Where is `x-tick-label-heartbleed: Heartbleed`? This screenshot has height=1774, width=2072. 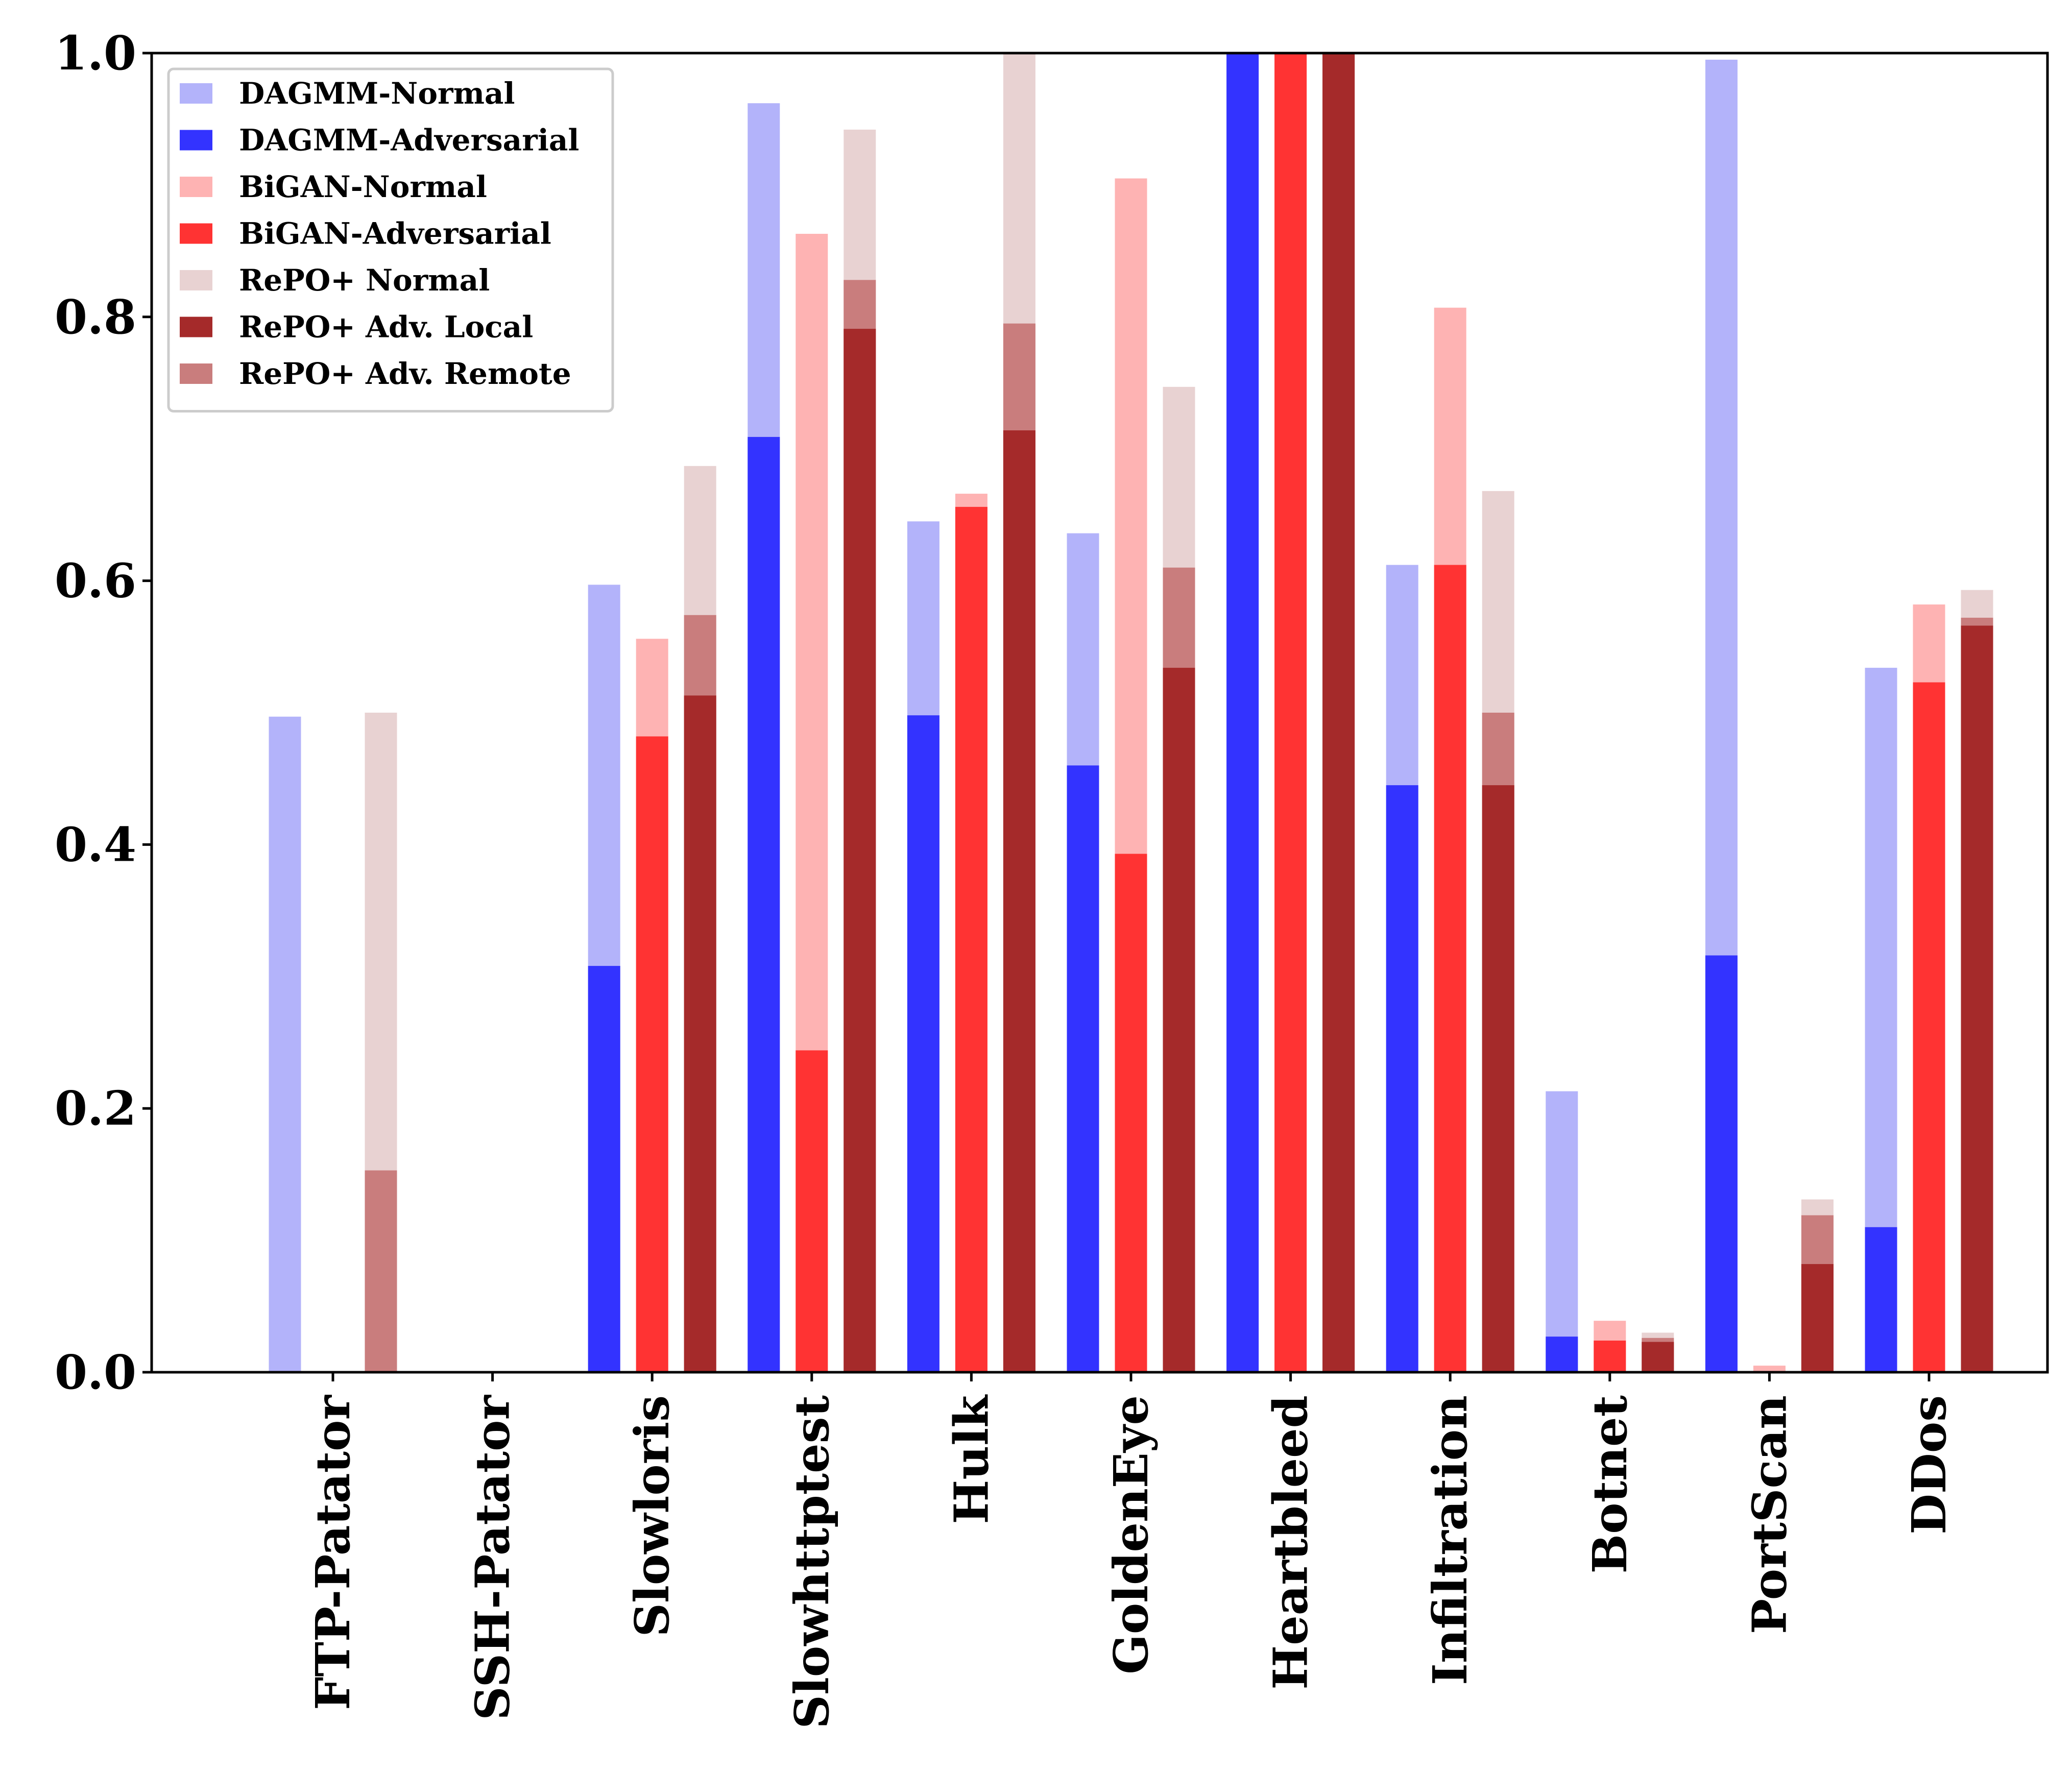
x-tick-label-heartbleed: Heartbleed is located at coordinates (1290, 1542).